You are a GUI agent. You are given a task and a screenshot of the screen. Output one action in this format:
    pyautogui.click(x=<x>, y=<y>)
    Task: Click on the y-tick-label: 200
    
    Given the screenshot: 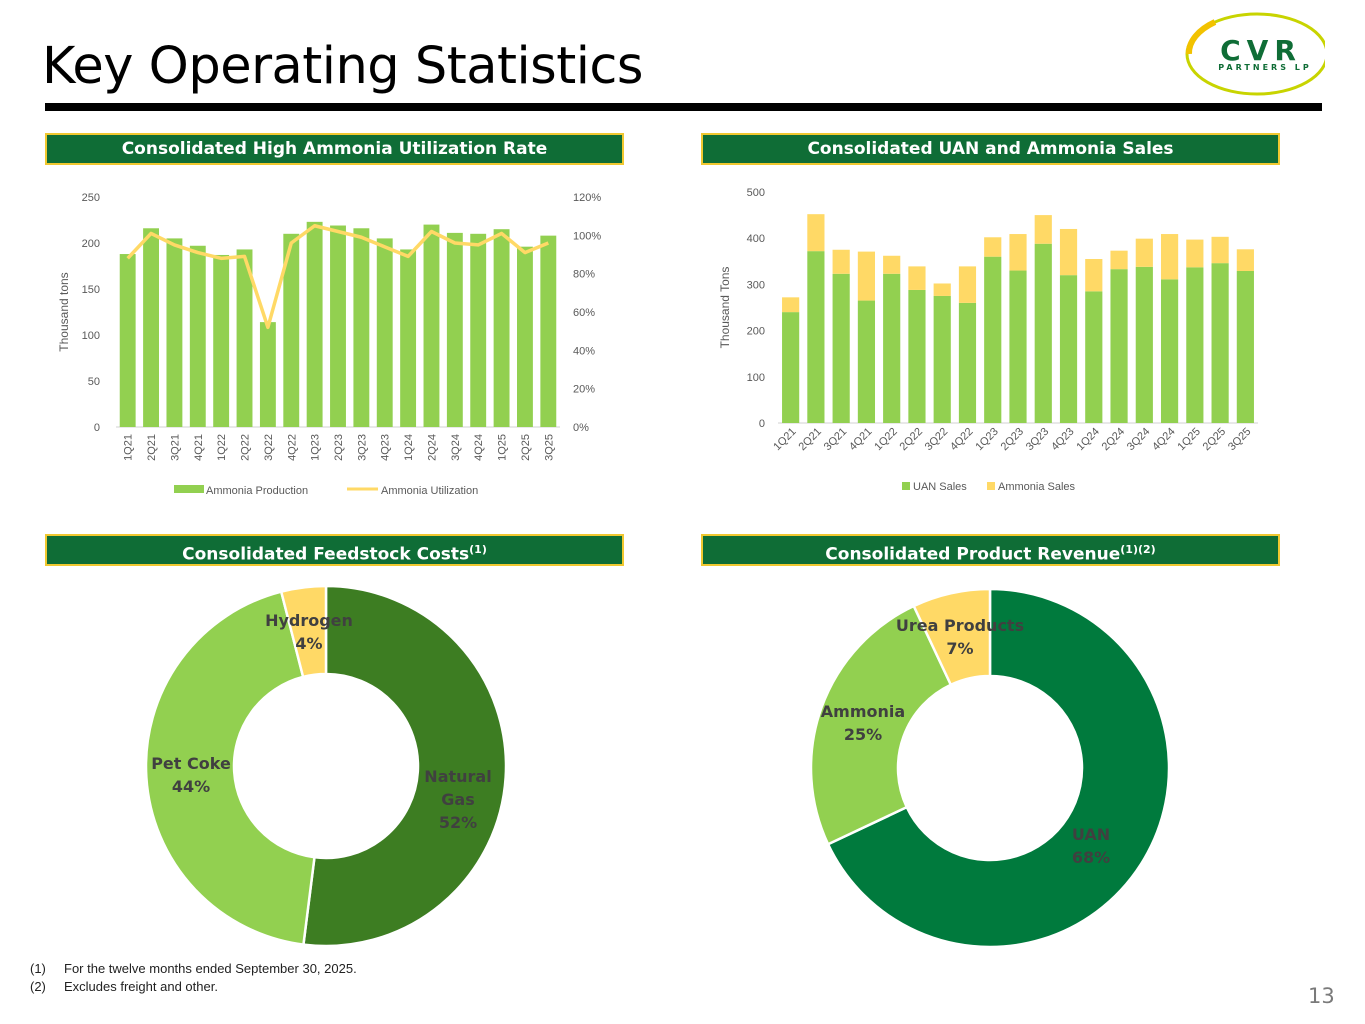 What is the action you would take?
    pyautogui.click(x=91, y=244)
    